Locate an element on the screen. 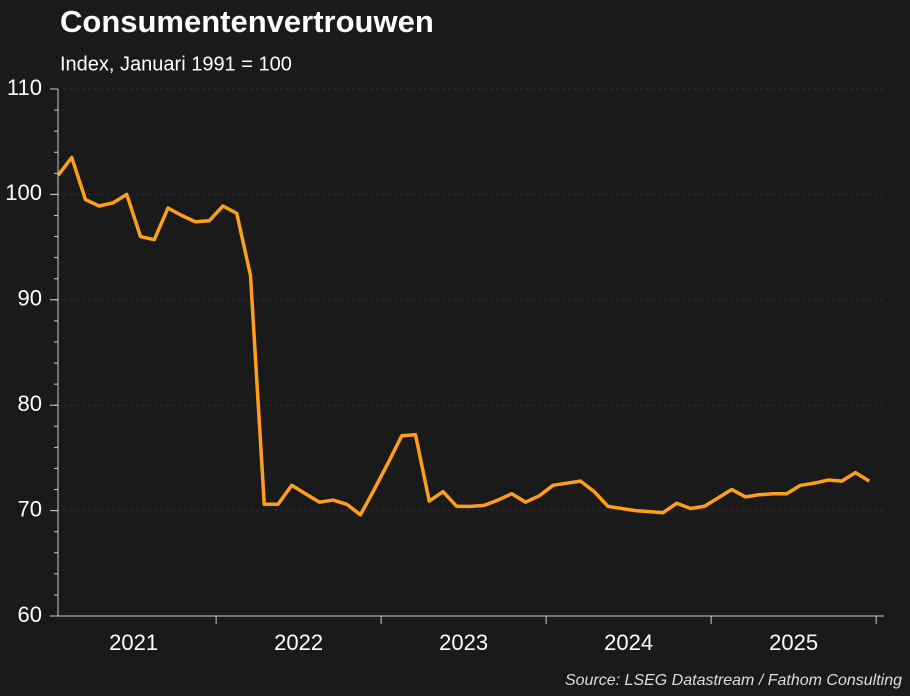 Image resolution: width=910 pixels, height=696 pixels. chart-title: Consumentenvertrouwen is located at coordinates (247, 21).